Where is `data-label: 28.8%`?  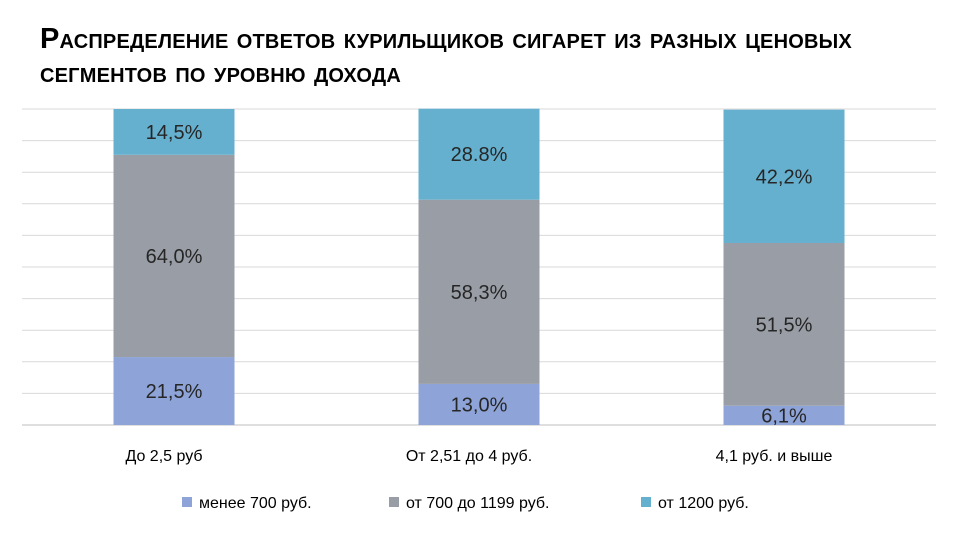
data-label: 28.8% is located at coordinates (479, 155).